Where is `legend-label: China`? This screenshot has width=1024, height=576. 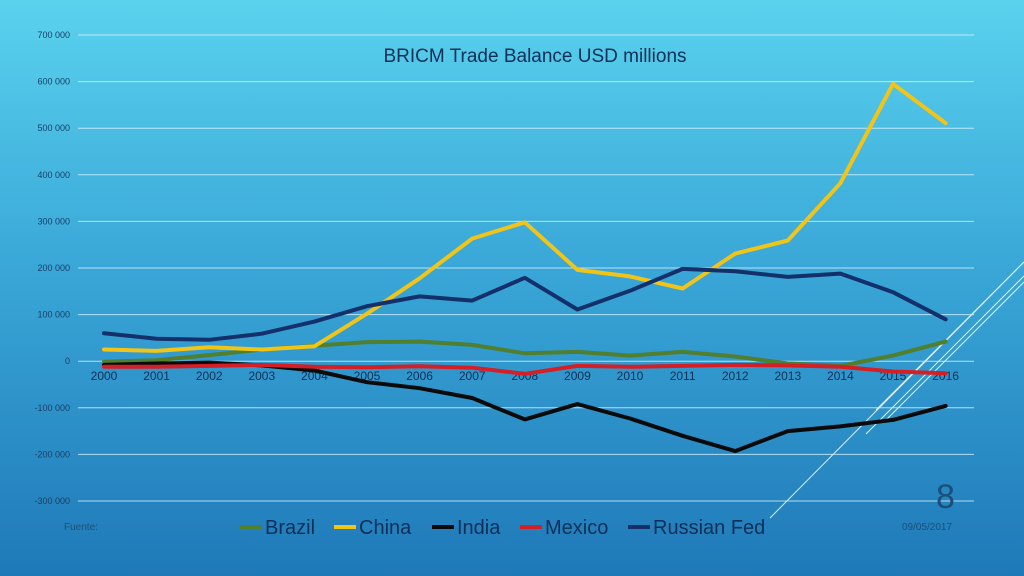 legend-label: China is located at coordinates (385, 528).